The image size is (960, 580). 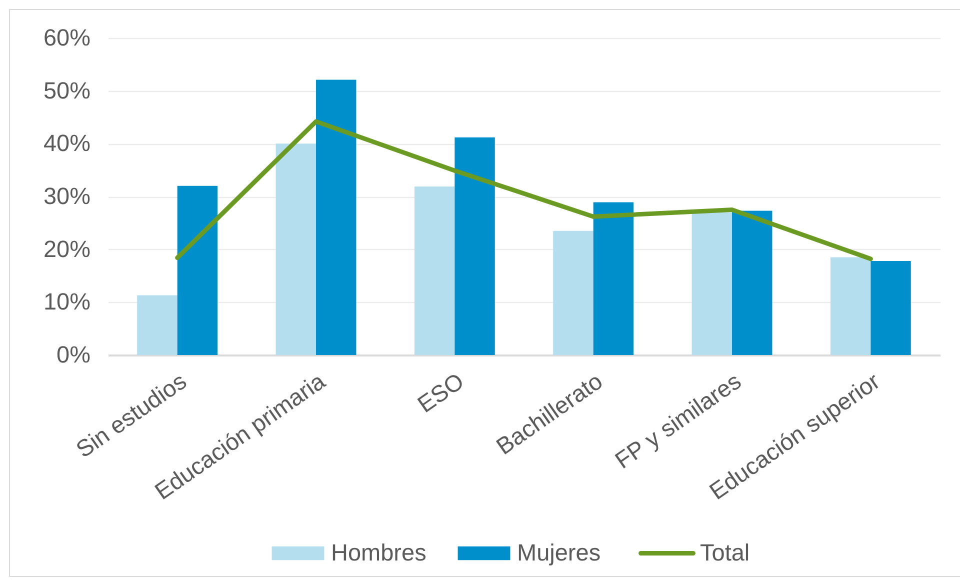 What do you see at coordinates (559, 552) in the screenshot?
I see `legend-label: Mujeres` at bounding box center [559, 552].